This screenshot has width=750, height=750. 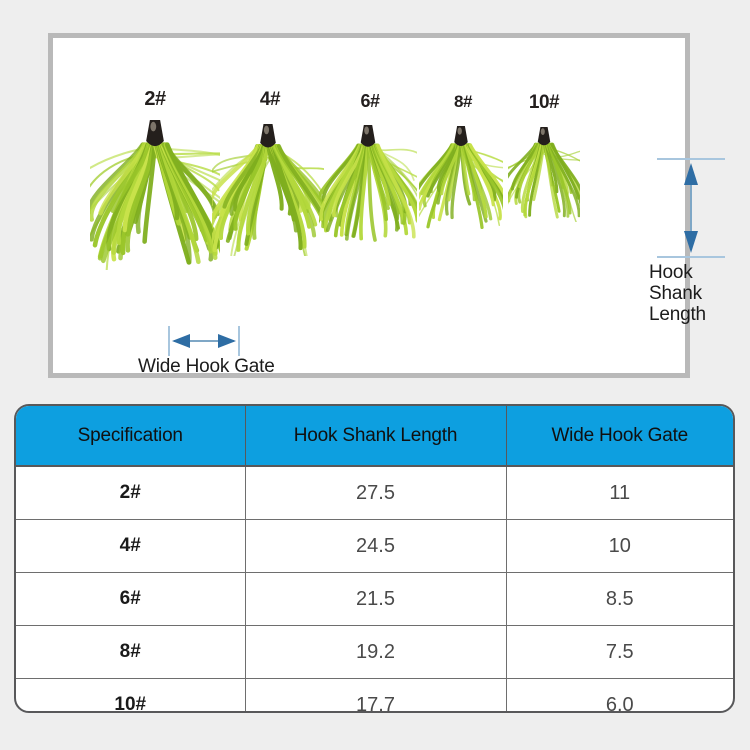 I want to click on size-label-8: 8#, so click(x=463, y=101).